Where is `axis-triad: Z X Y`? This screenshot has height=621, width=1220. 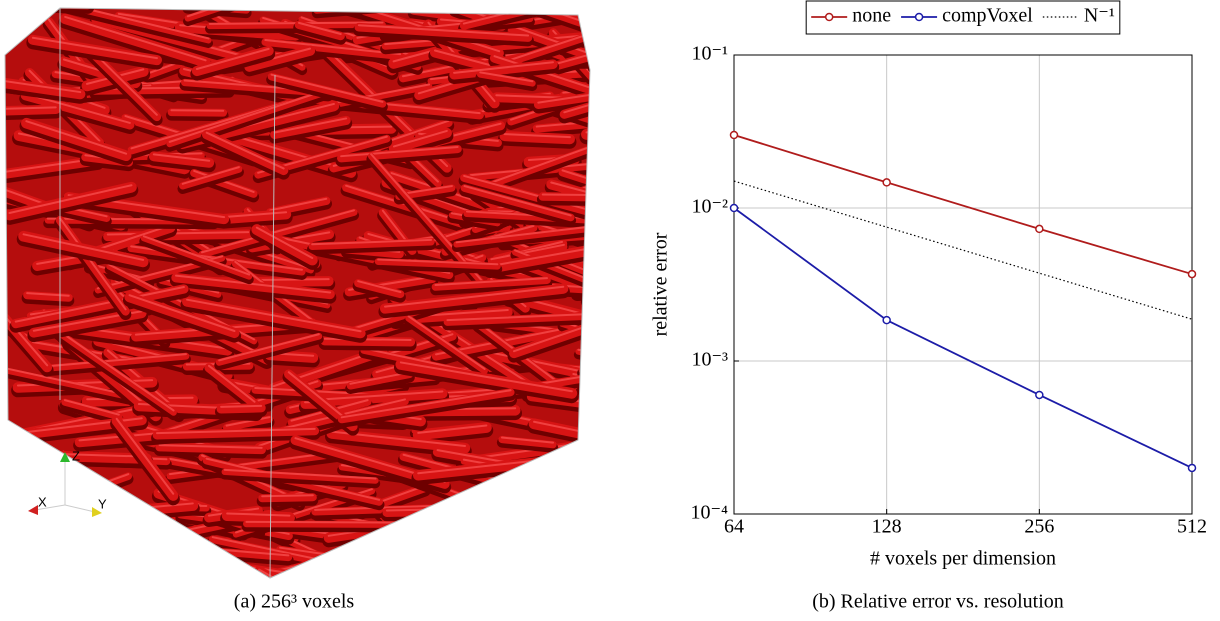 axis-triad: Z X Y is located at coordinates (67, 482).